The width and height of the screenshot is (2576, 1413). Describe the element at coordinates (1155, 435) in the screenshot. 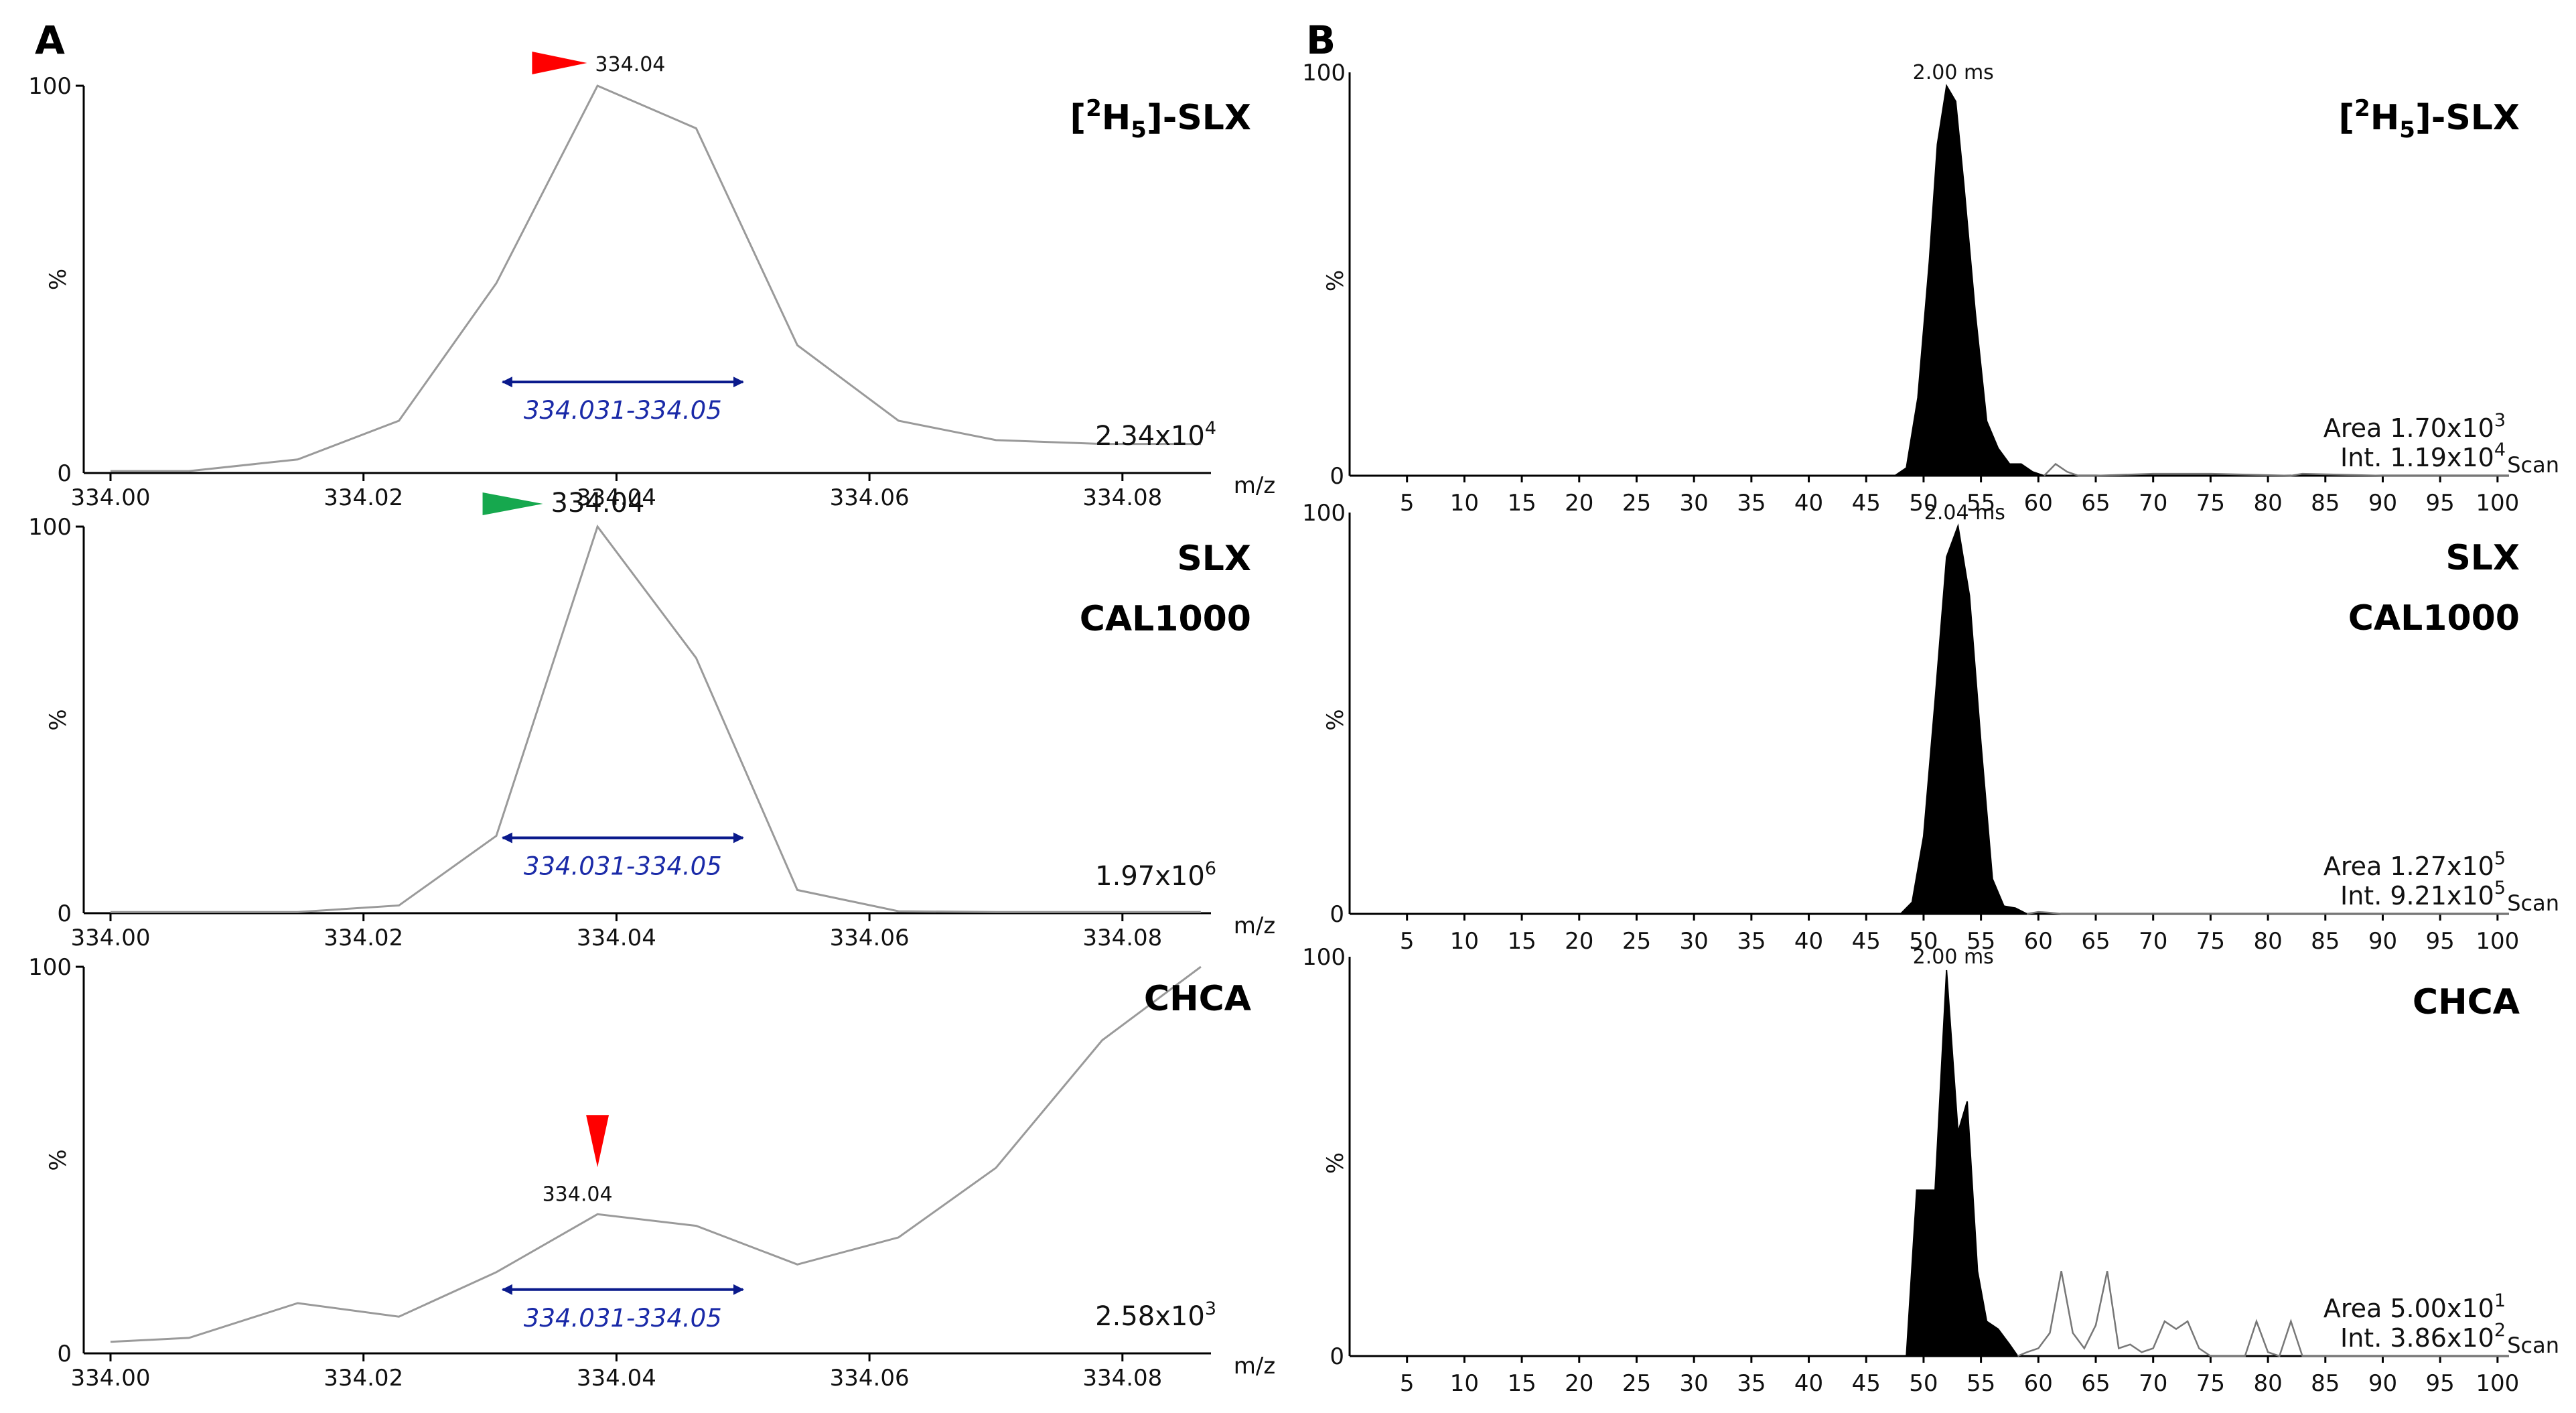

I see `normalization-value: 2.34x10⁴` at that location.